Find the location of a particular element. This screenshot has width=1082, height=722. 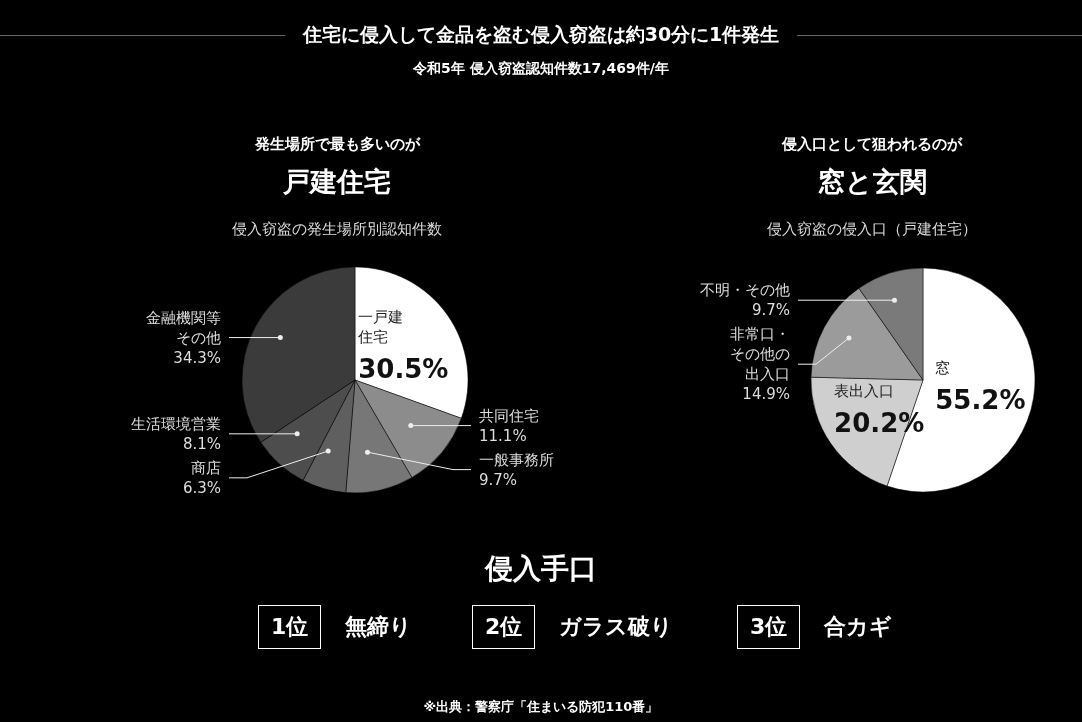

data-label: 8.1% is located at coordinates (201, 443).